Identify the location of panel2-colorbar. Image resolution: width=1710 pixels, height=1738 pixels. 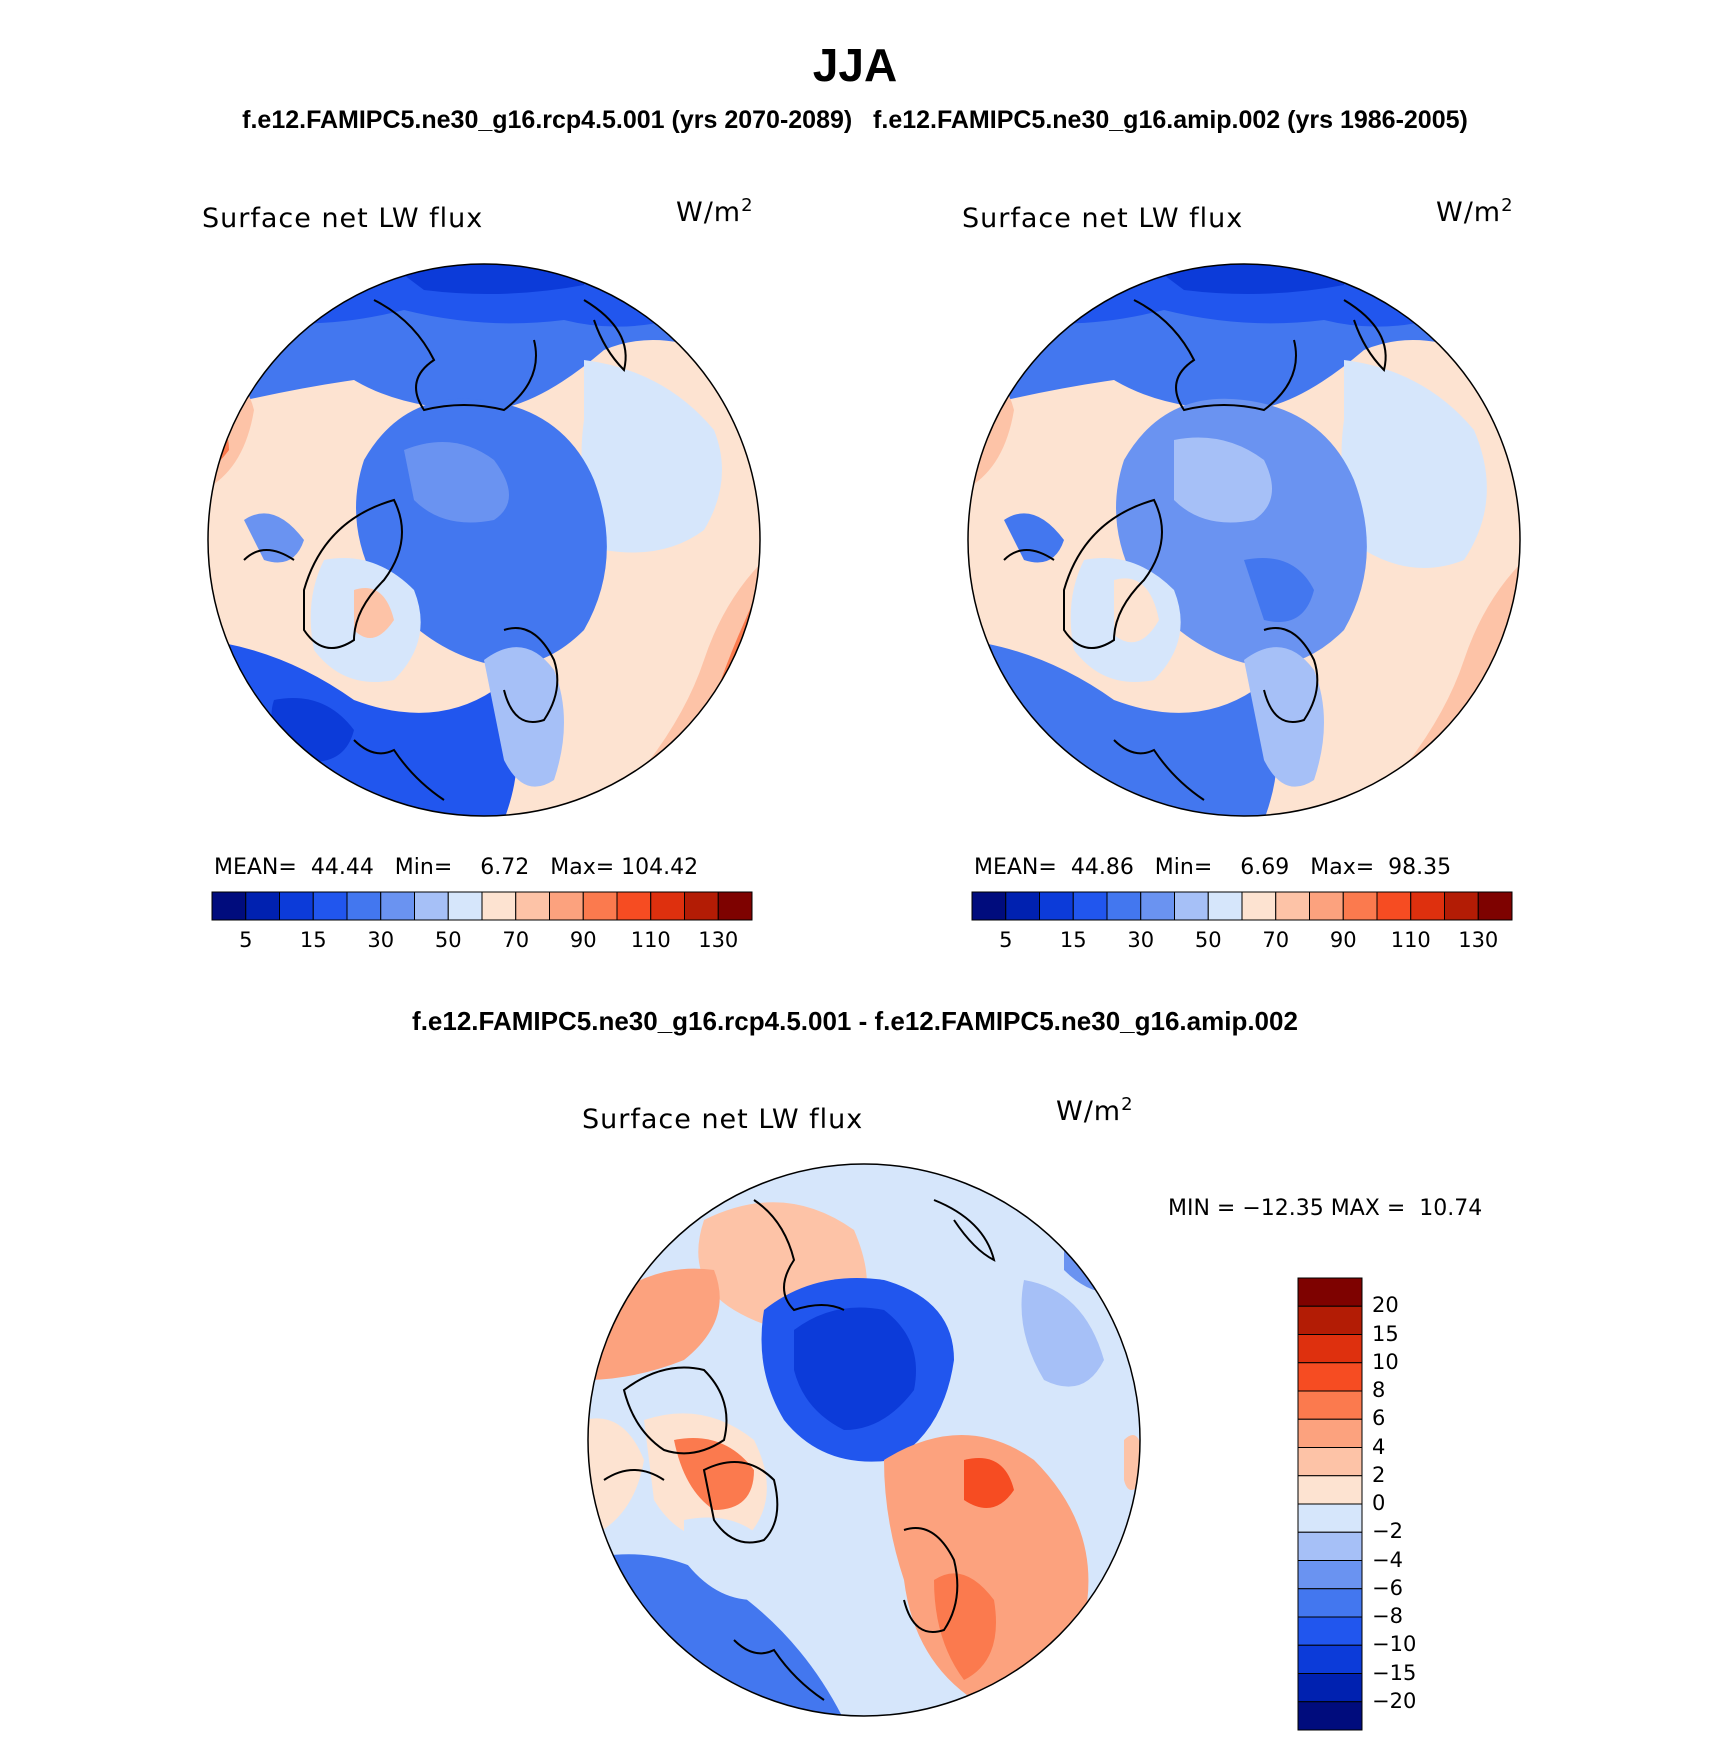
(1242, 906).